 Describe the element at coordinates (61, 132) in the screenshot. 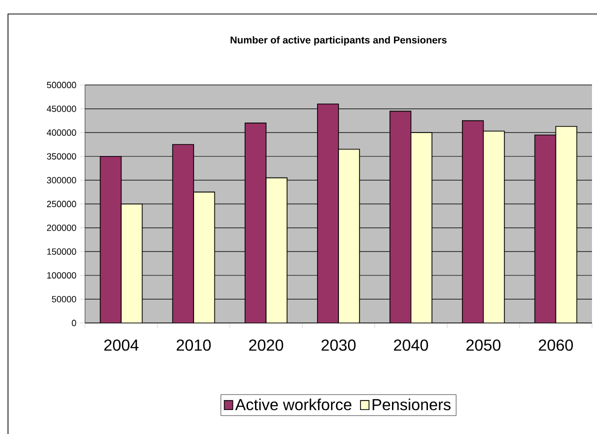

I see `y-tick-label: 400000` at that location.